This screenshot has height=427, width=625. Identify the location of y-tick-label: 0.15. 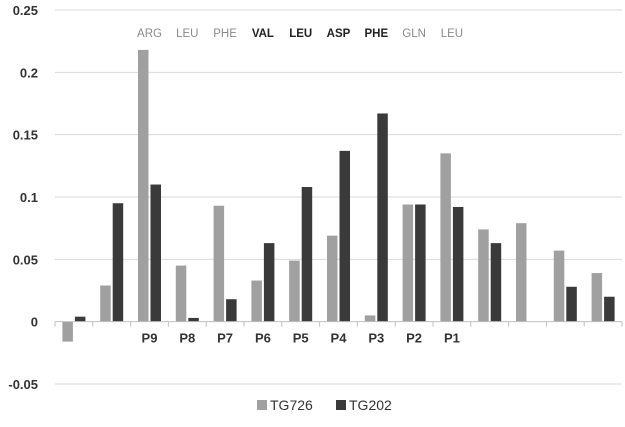
(25, 135).